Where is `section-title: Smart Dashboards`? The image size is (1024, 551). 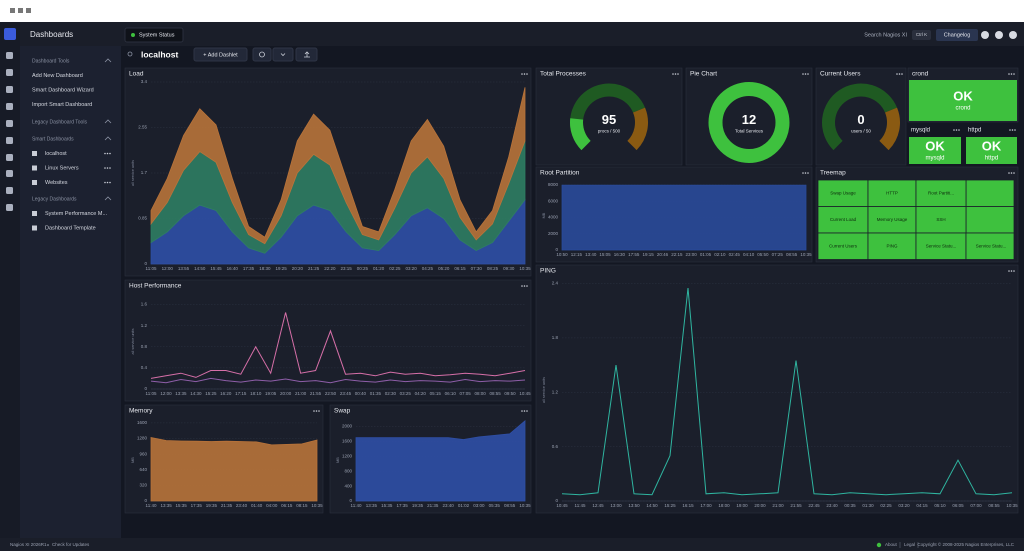
section-title: Smart Dashboards is located at coordinates (53, 139).